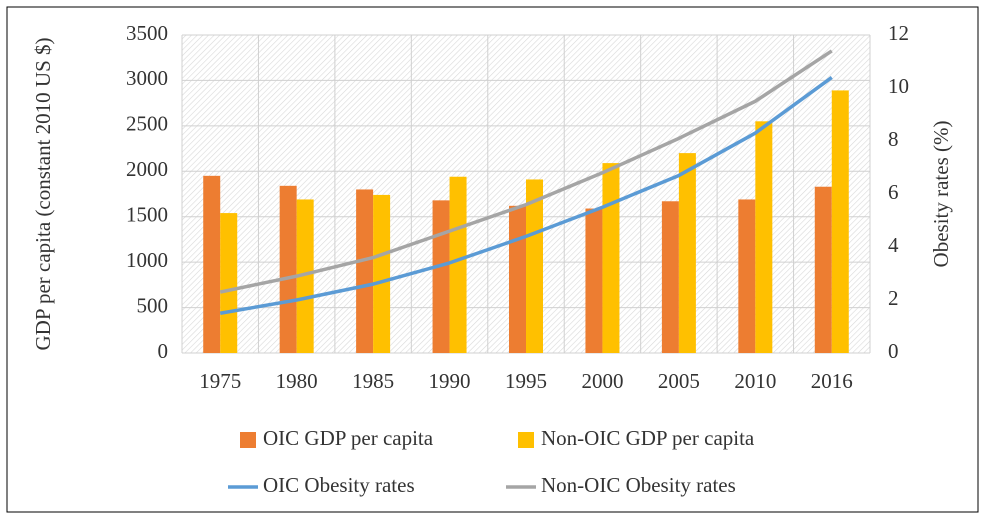 This screenshot has width=986, height=520. Describe the element at coordinates (147, 215) in the screenshot. I see `y-tick-label: 1500` at that location.